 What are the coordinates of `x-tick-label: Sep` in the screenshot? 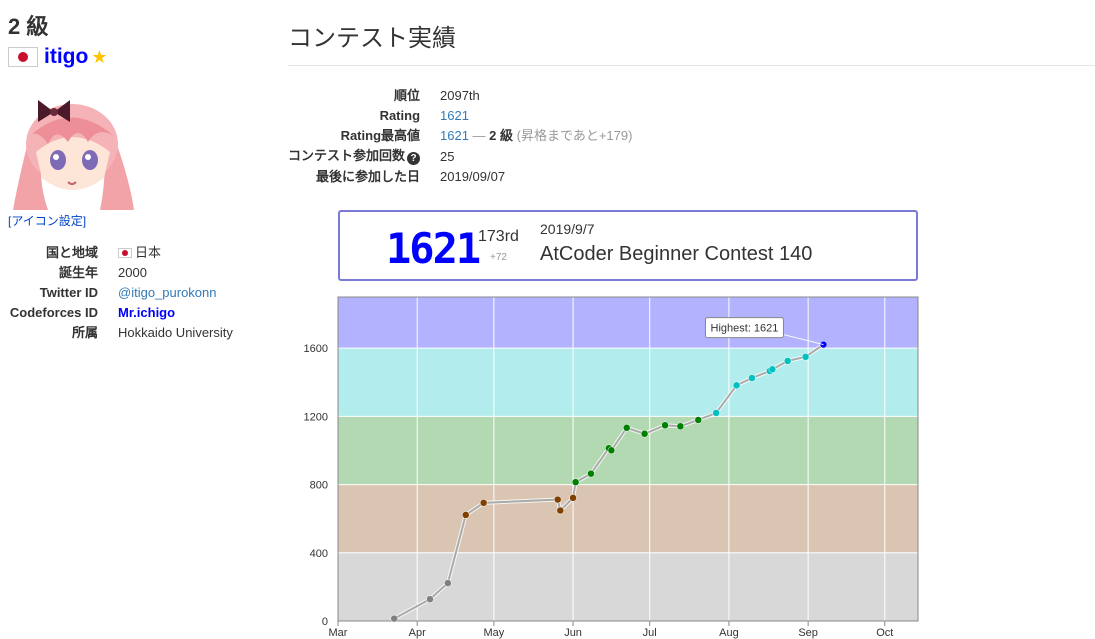 It's located at (808, 633).